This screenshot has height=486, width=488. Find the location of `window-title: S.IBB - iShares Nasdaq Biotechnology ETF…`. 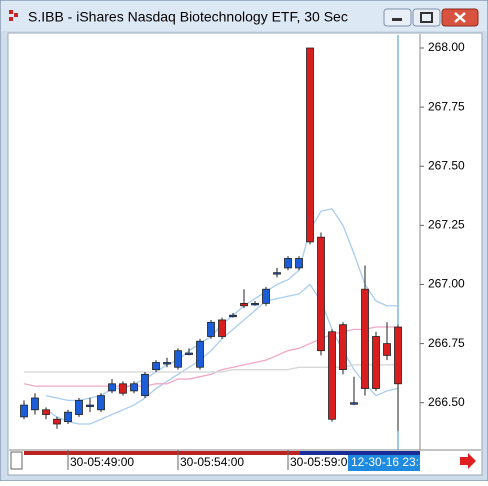

window-title: S.IBB - iShares Nasdaq Biotechnology ETF… is located at coordinates (188, 17).